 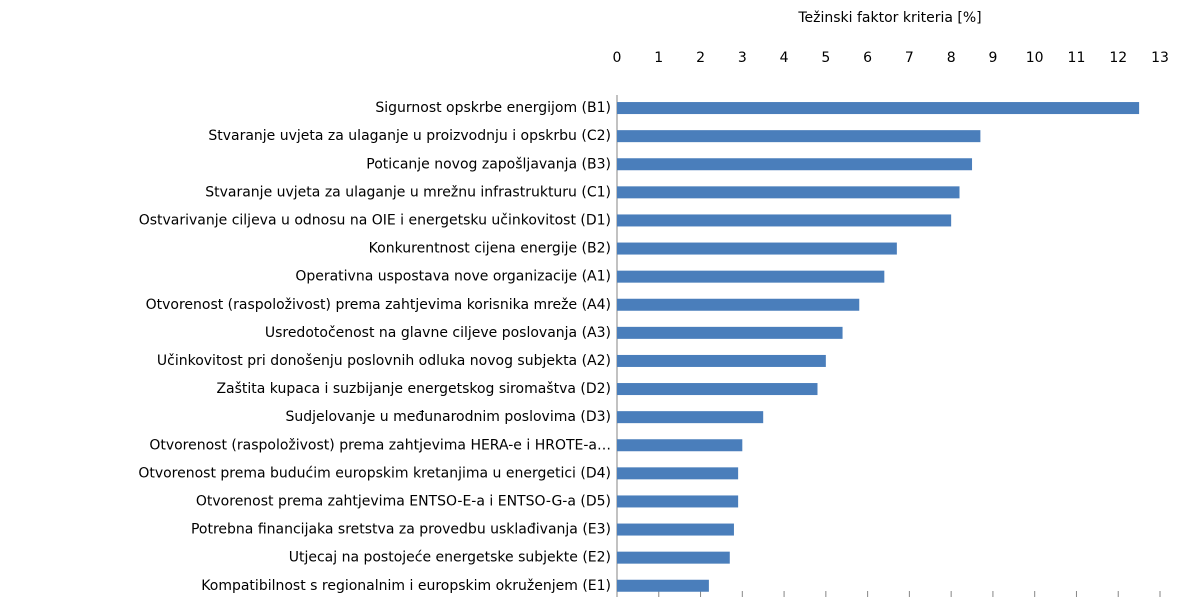 What do you see at coordinates (909, 58) in the screenshot?
I see `x-tick-label: 7` at bounding box center [909, 58].